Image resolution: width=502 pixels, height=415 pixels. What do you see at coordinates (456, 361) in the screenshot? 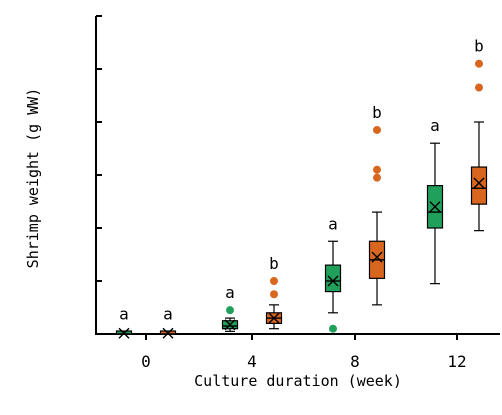
I see `x-tick-label: 12` at bounding box center [456, 361].